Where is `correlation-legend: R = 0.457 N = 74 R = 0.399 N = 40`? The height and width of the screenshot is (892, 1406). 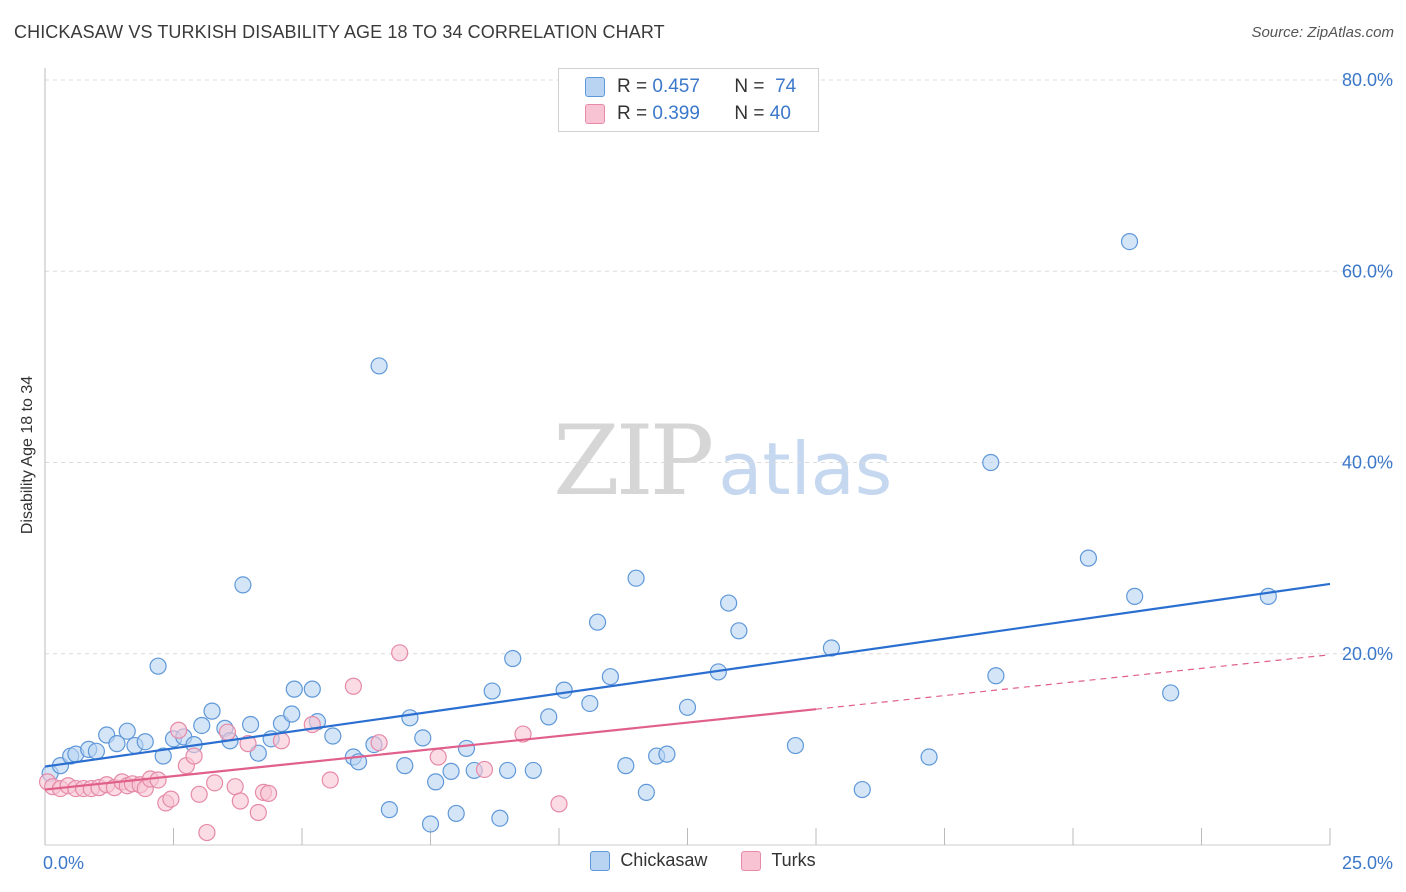
correlation-legend: R = 0.457 N = 74 R = 0.399 N = 40 is located at coordinates (688, 100).